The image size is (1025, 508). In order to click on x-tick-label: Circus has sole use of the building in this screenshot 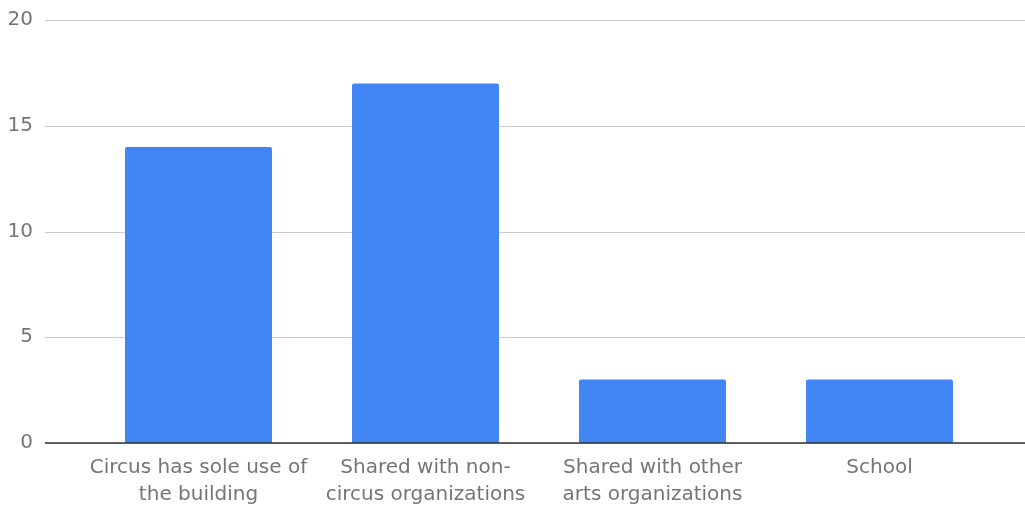, I will do `click(199, 479)`.